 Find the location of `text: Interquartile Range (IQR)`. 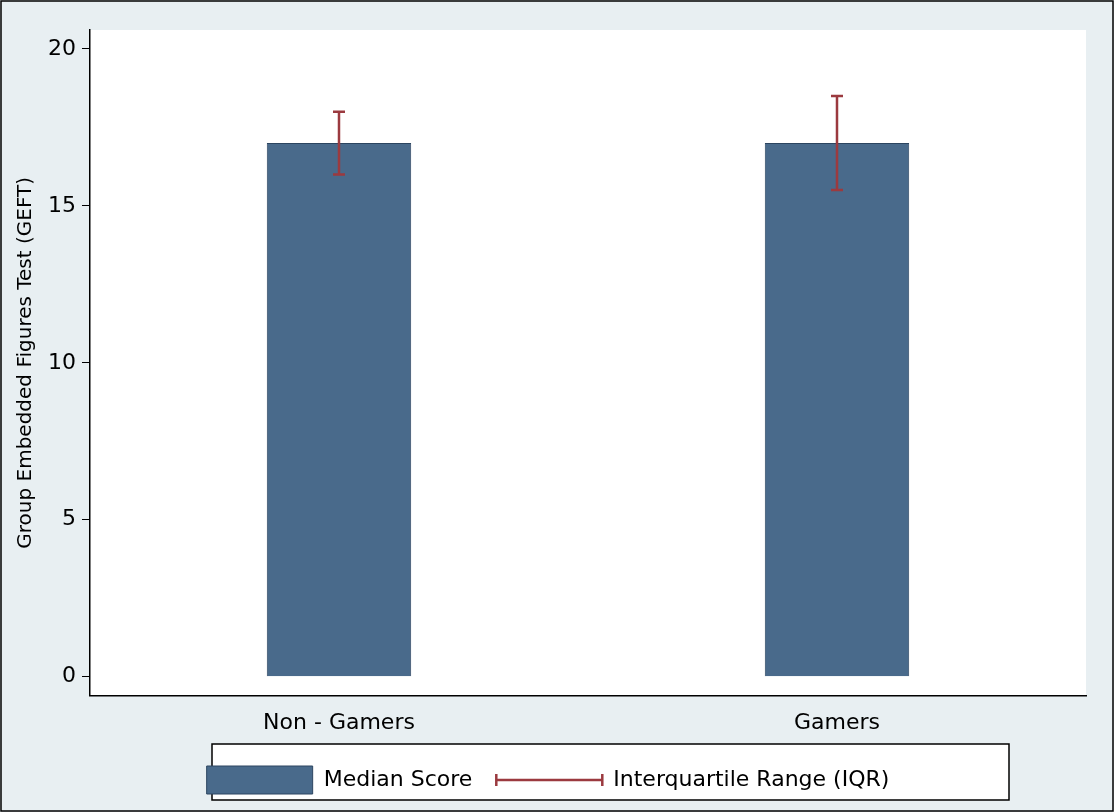

text: Interquartile Range (IQR) is located at coordinates (751, 778).